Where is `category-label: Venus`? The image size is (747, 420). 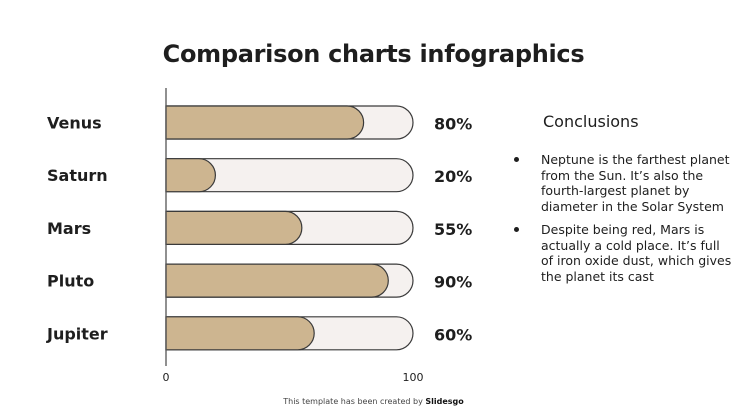
category-label: Venus is located at coordinates (74, 123).